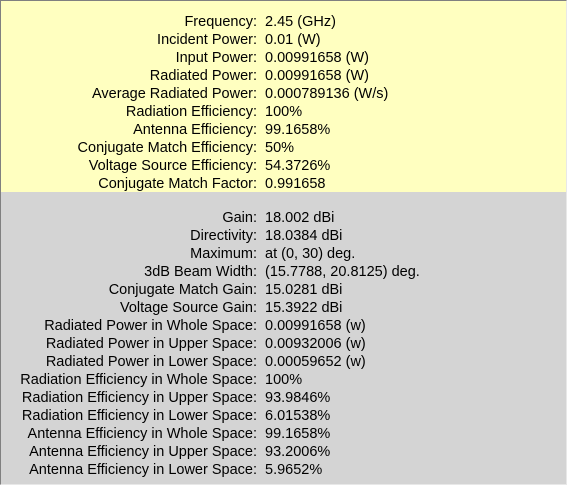 The width and height of the screenshot is (567, 485). I want to click on param-value: (15.7788, 20.8125) deg., so click(342, 272).